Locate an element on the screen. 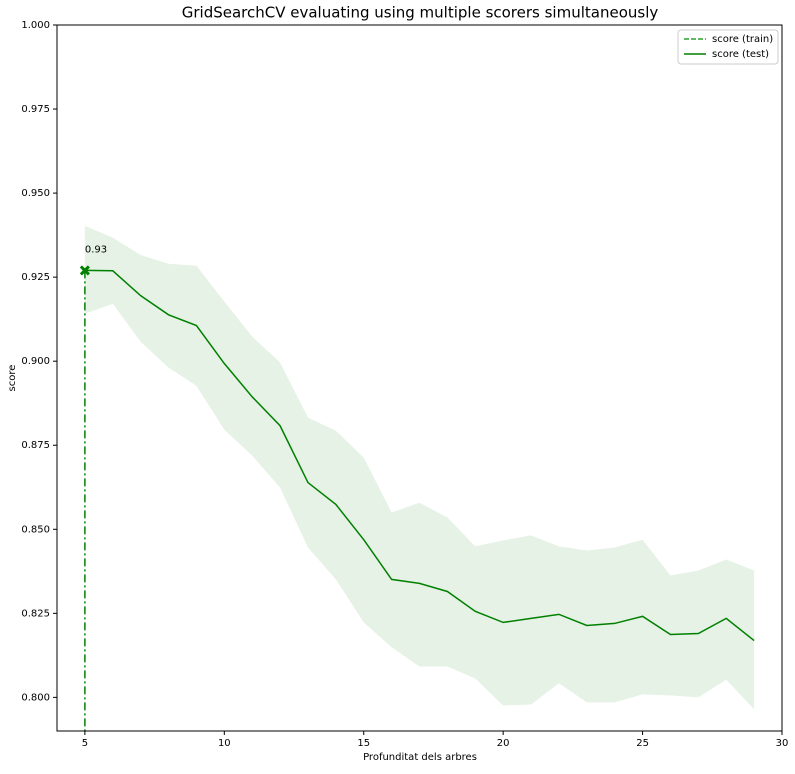  x-tick-label: 5 is located at coordinates (85, 743).